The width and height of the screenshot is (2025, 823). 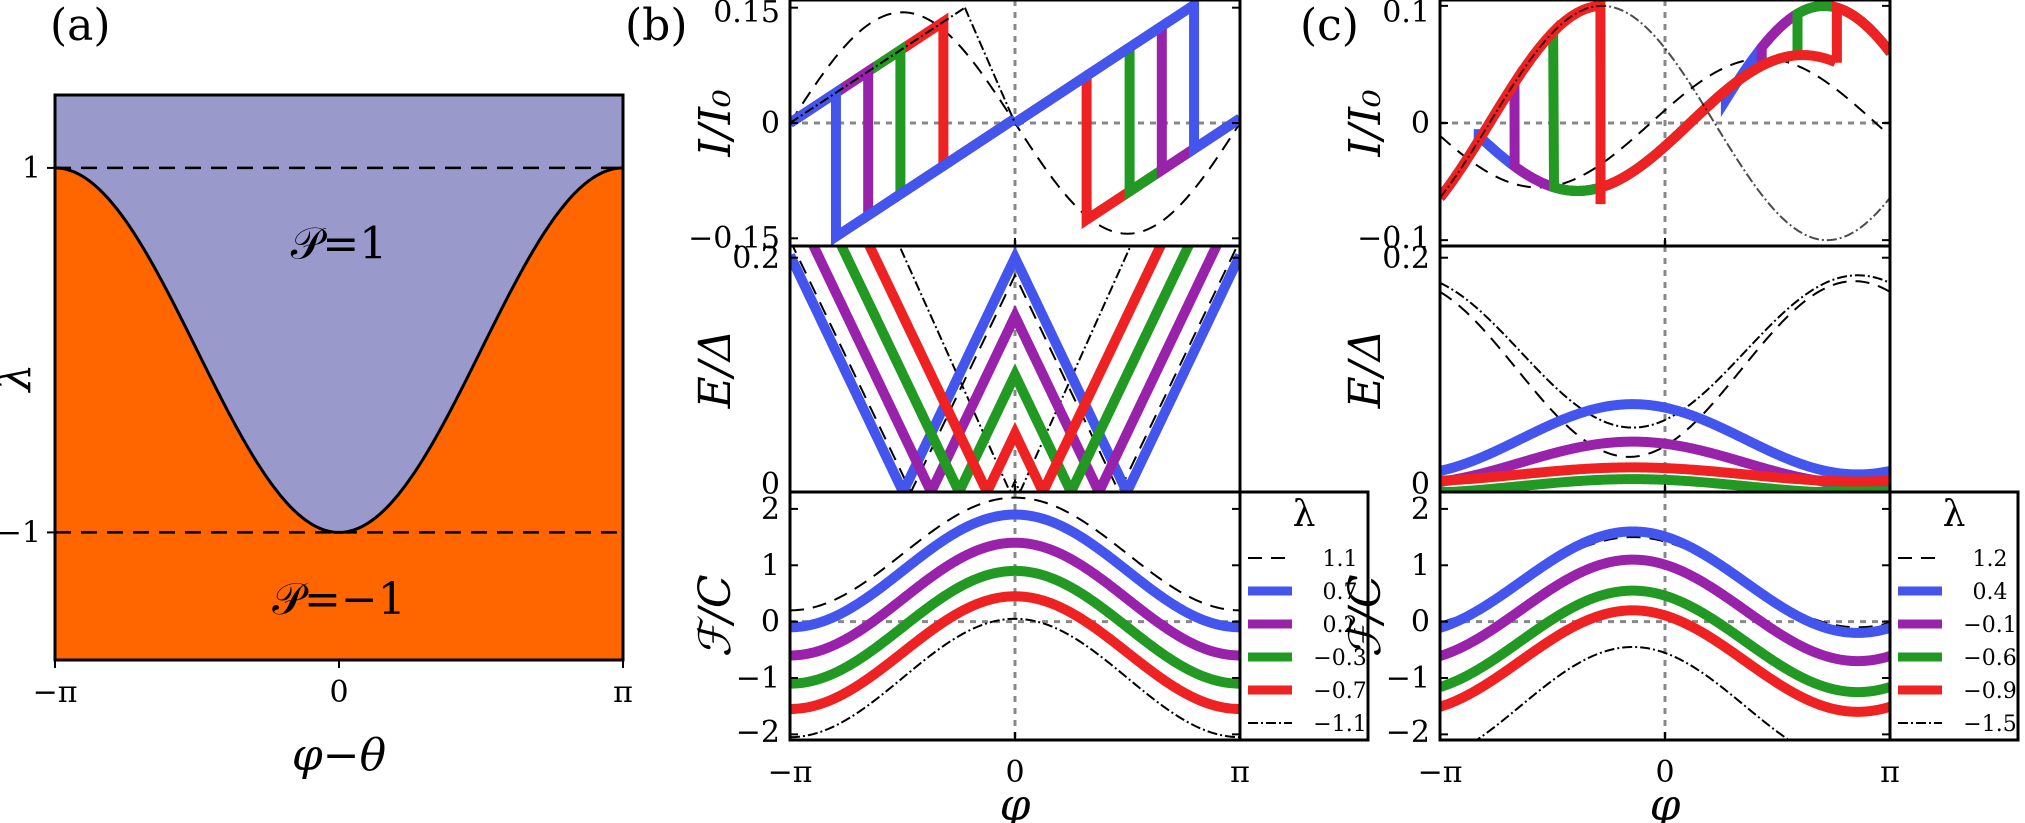 I want to click on series-0.7-free-energy, so click(x=1015, y=571).